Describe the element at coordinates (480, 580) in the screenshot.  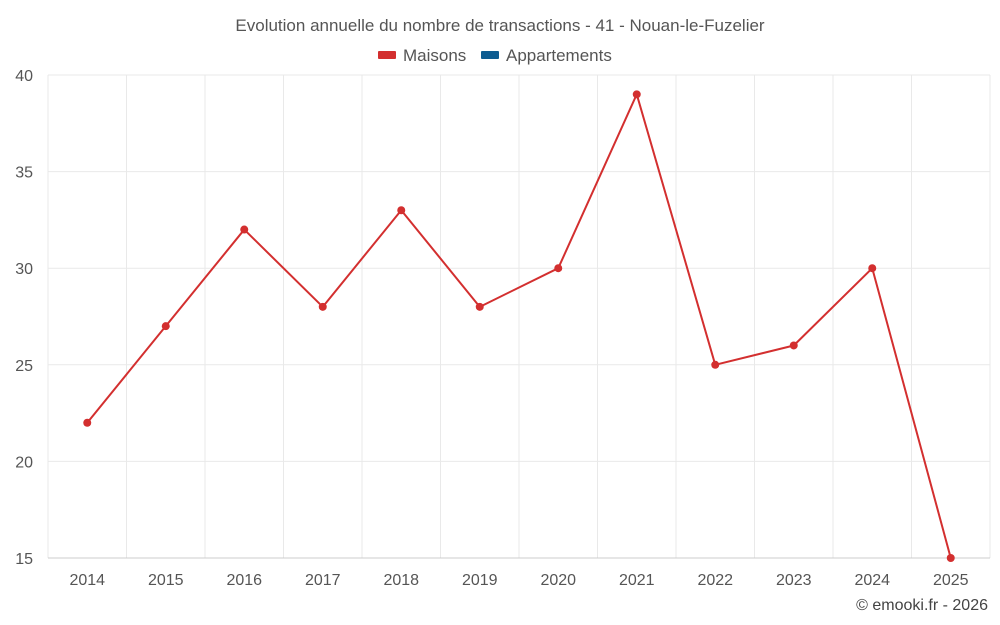
I see `x-tick-label: 2019` at that location.